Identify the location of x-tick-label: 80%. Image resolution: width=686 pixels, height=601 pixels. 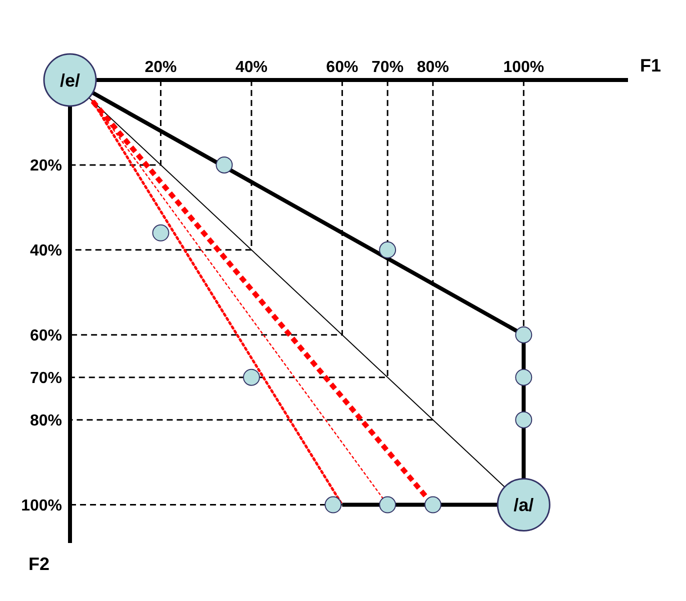
(432, 67).